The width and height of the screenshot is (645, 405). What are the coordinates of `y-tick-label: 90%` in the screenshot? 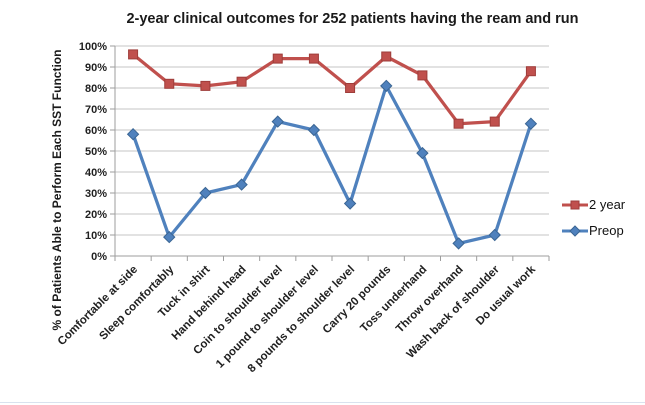 It's located at (96, 68).